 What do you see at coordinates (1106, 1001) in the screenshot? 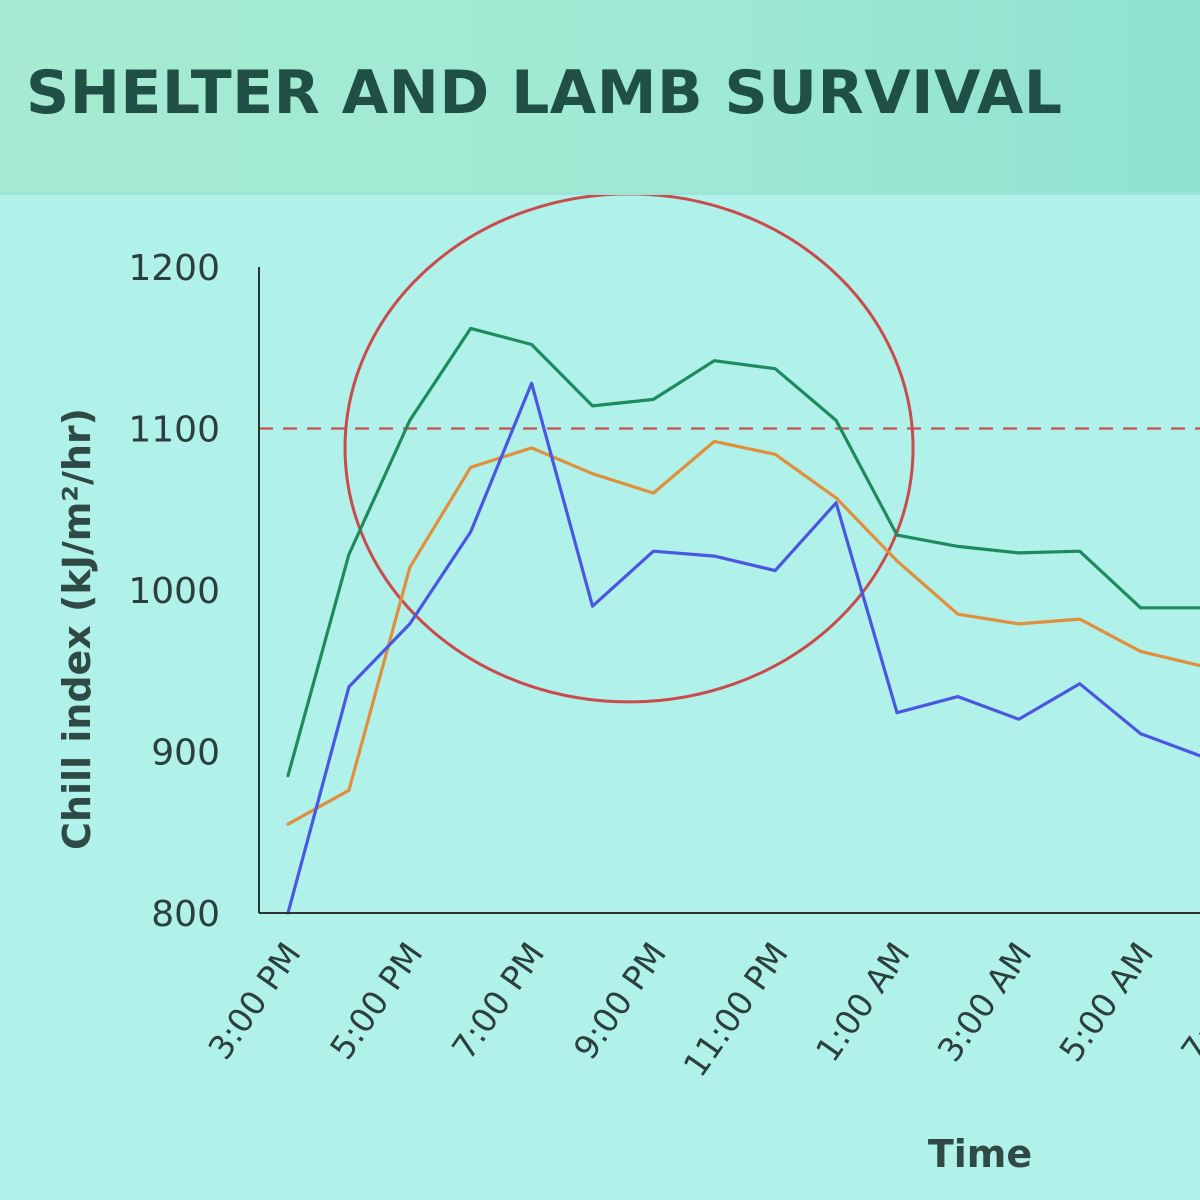
I see `x-tick-label: 5:00 AM` at bounding box center [1106, 1001].